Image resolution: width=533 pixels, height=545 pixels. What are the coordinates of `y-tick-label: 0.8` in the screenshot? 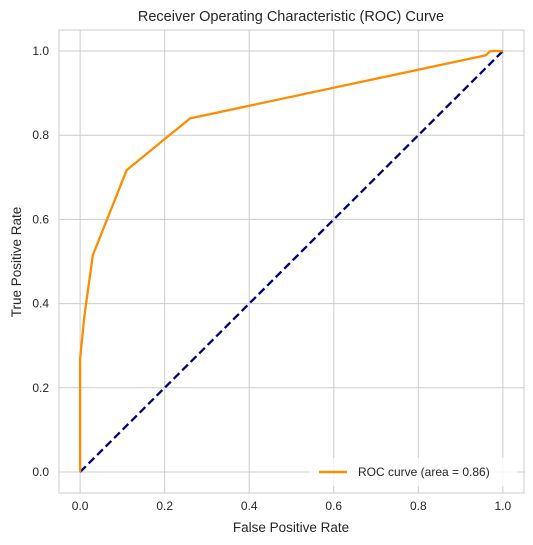 It's located at (40, 135).